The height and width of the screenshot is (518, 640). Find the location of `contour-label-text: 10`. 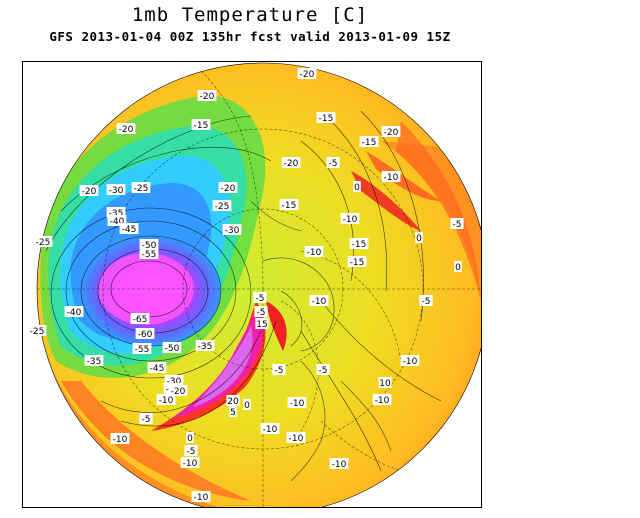

contour-label-text: 10 is located at coordinates (385, 384).